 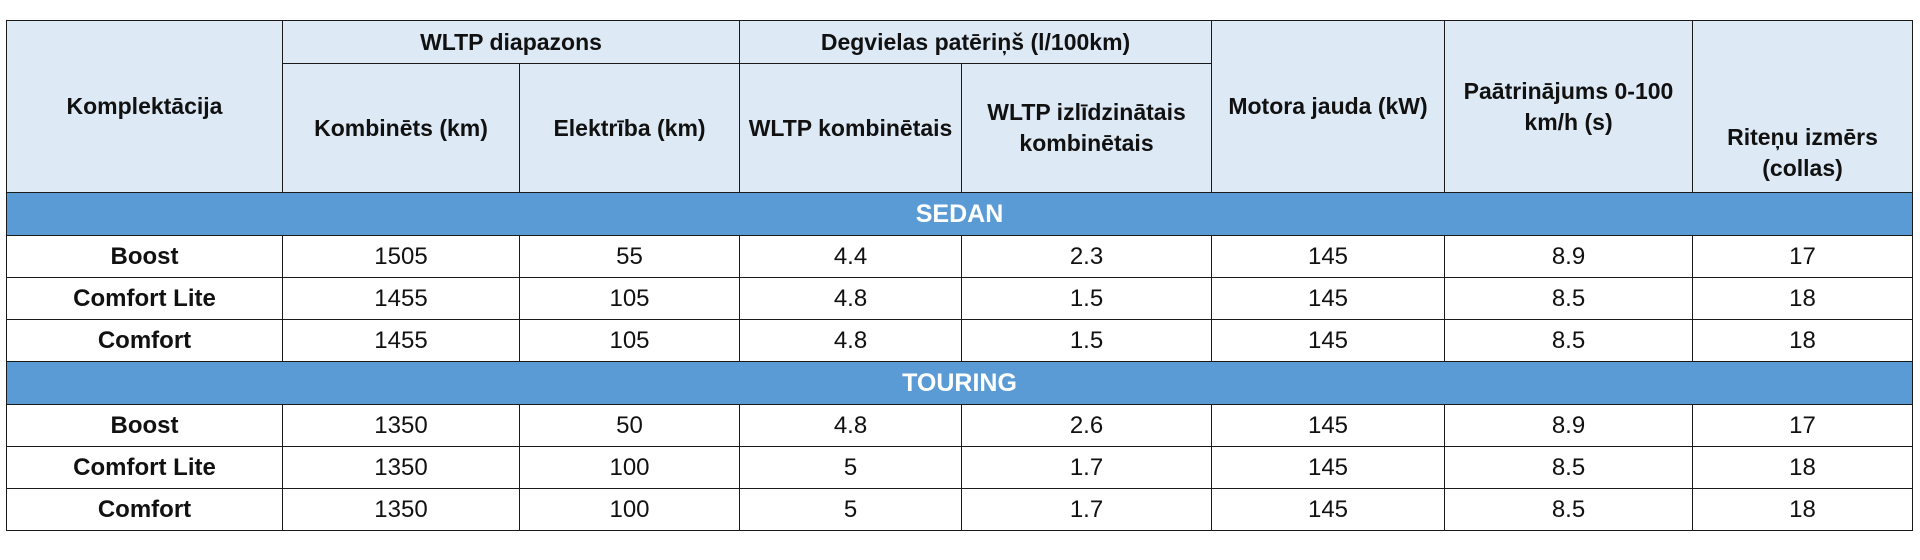 What do you see at coordinates (851, 128) in the screenshot?
I see `header-wltp-combined: WLTP kombinētais` at bounding box center [851, 128].